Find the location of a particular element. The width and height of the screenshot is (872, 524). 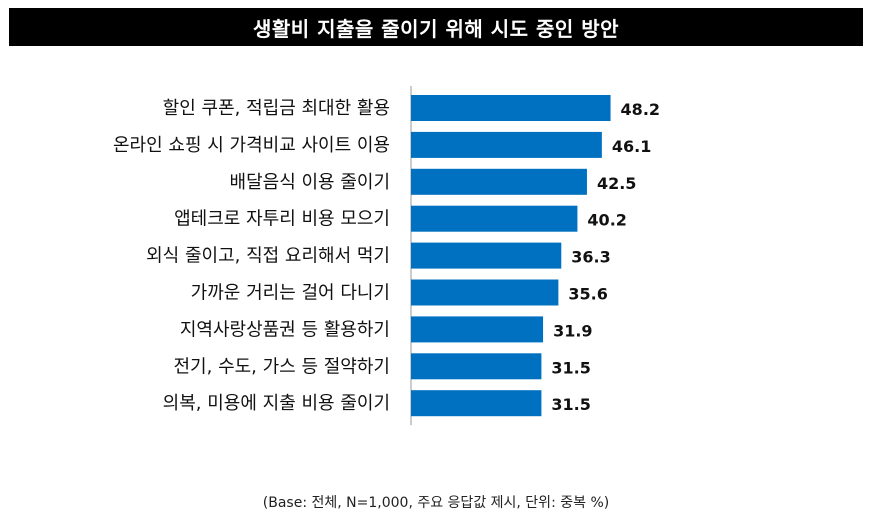

bars-group is located at coordinates (511, 256).